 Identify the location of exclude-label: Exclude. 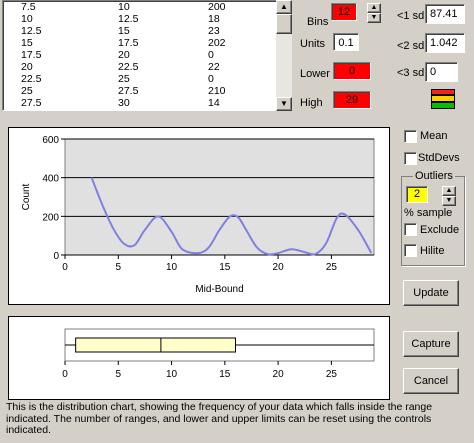
(440, 230).